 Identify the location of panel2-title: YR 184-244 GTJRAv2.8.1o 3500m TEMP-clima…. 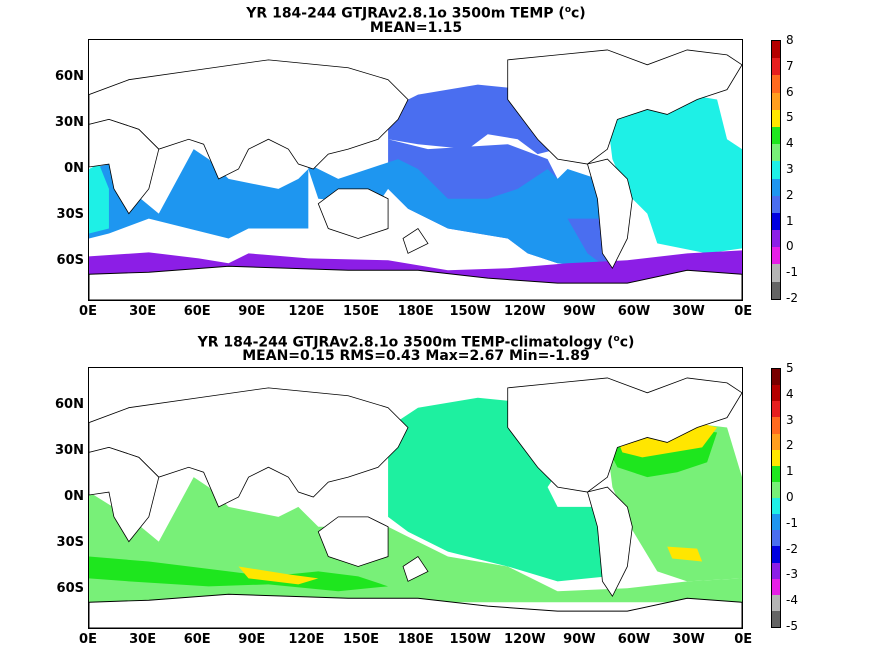
(416, 342).